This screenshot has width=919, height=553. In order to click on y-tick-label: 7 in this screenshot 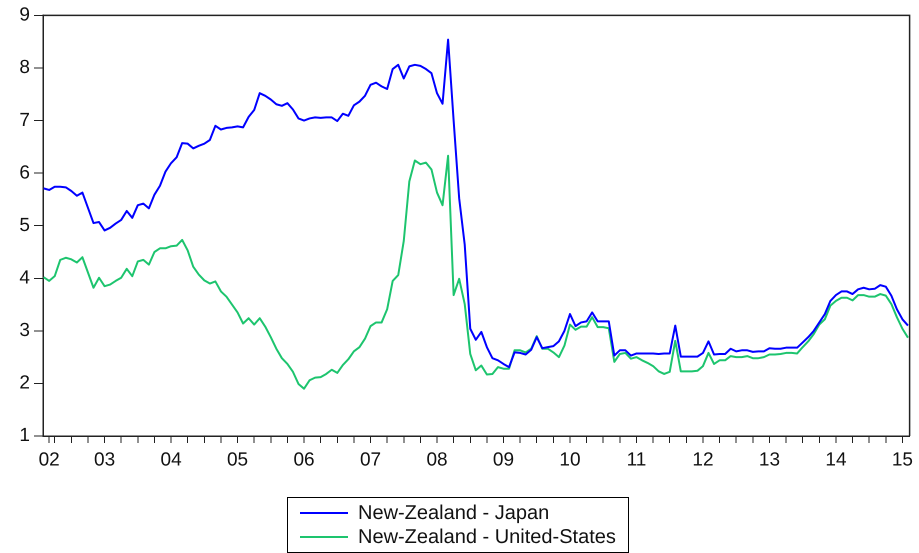, I will do `click(24, 120)`.